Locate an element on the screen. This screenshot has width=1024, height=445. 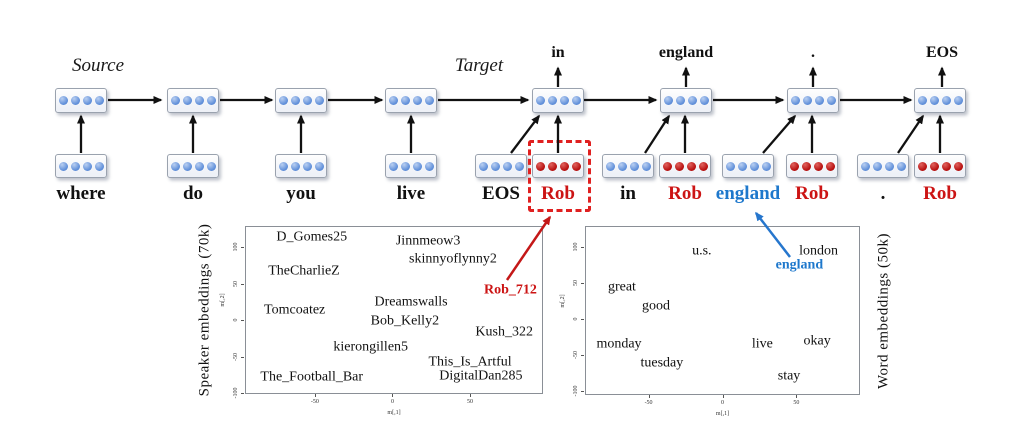
output-word-label: EOS is located at coordinates (942, 52).